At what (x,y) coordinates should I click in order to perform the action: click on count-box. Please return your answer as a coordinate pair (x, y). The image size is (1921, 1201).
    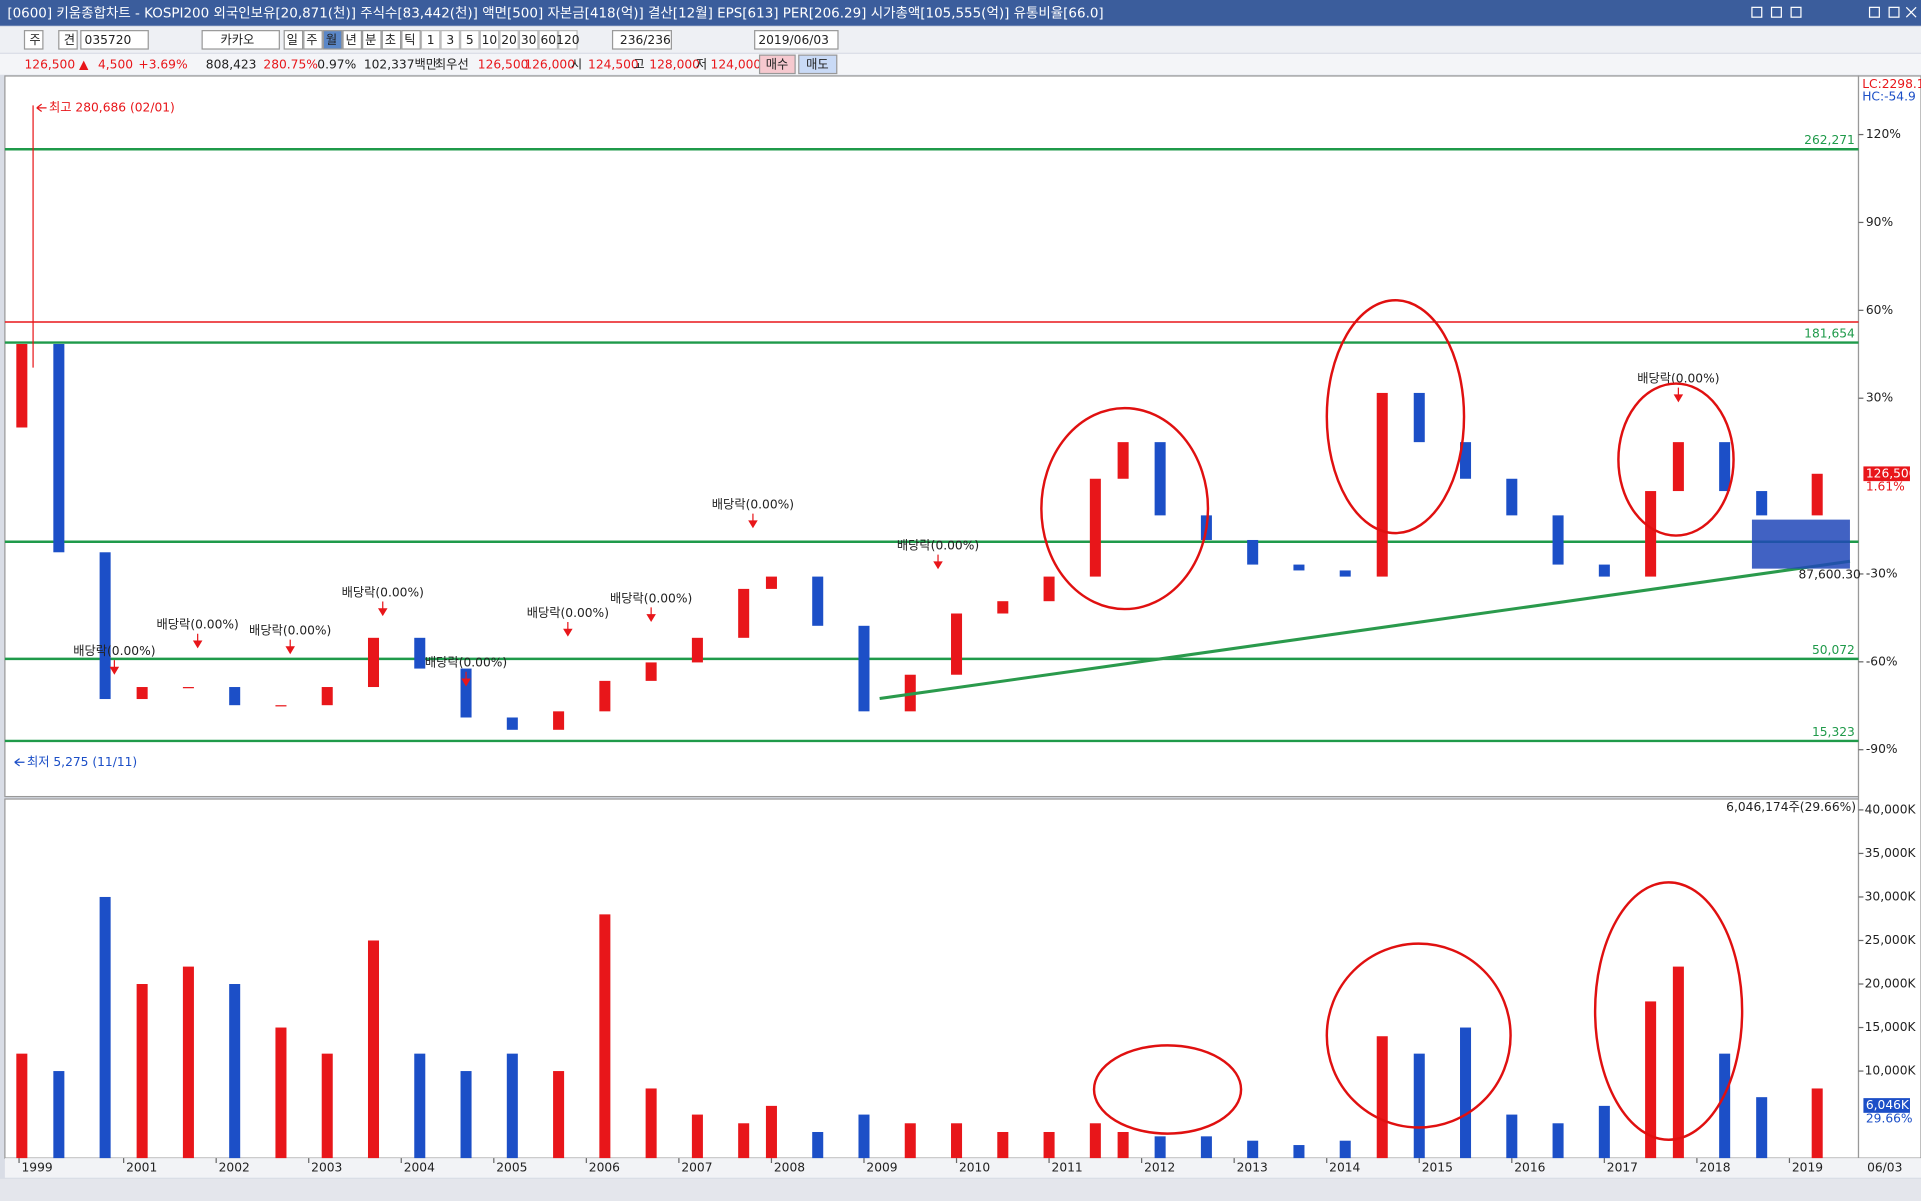
    Looking at the image, I should click on (641, 40).